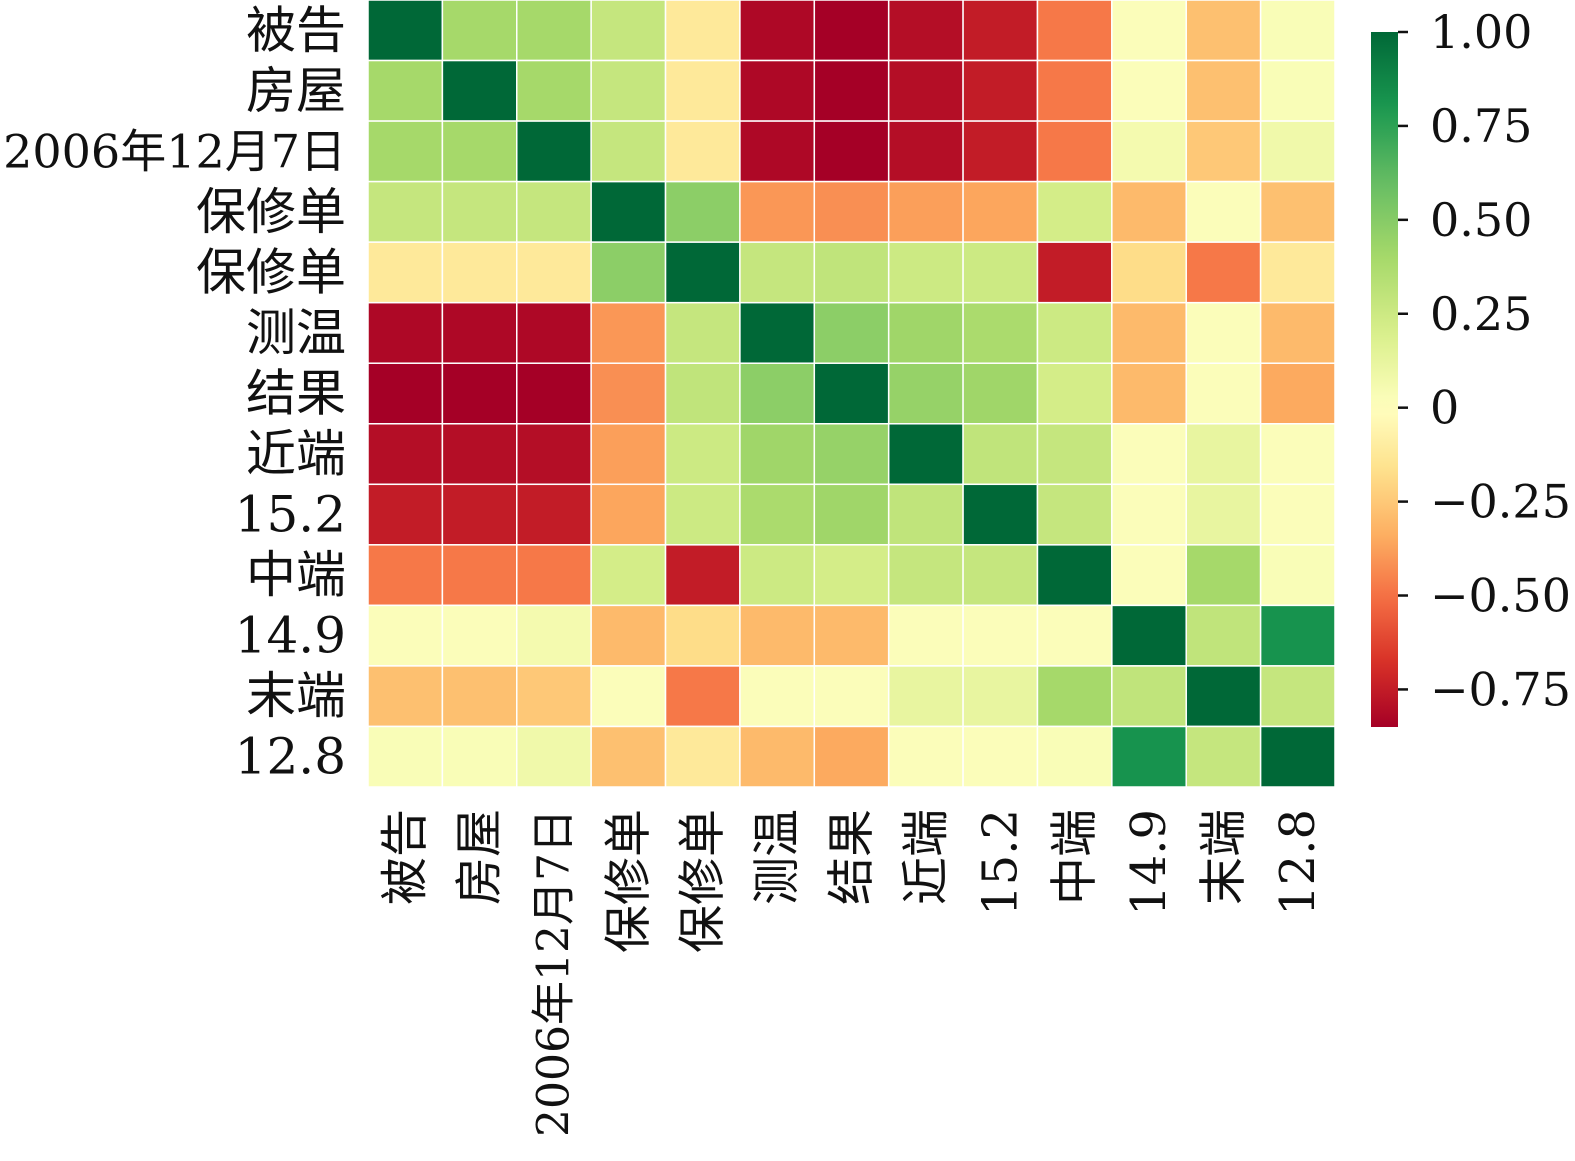  Describe the element at coordinates (296, 333) in the screenshot. I see `row-tick-label: 测温` at that location.